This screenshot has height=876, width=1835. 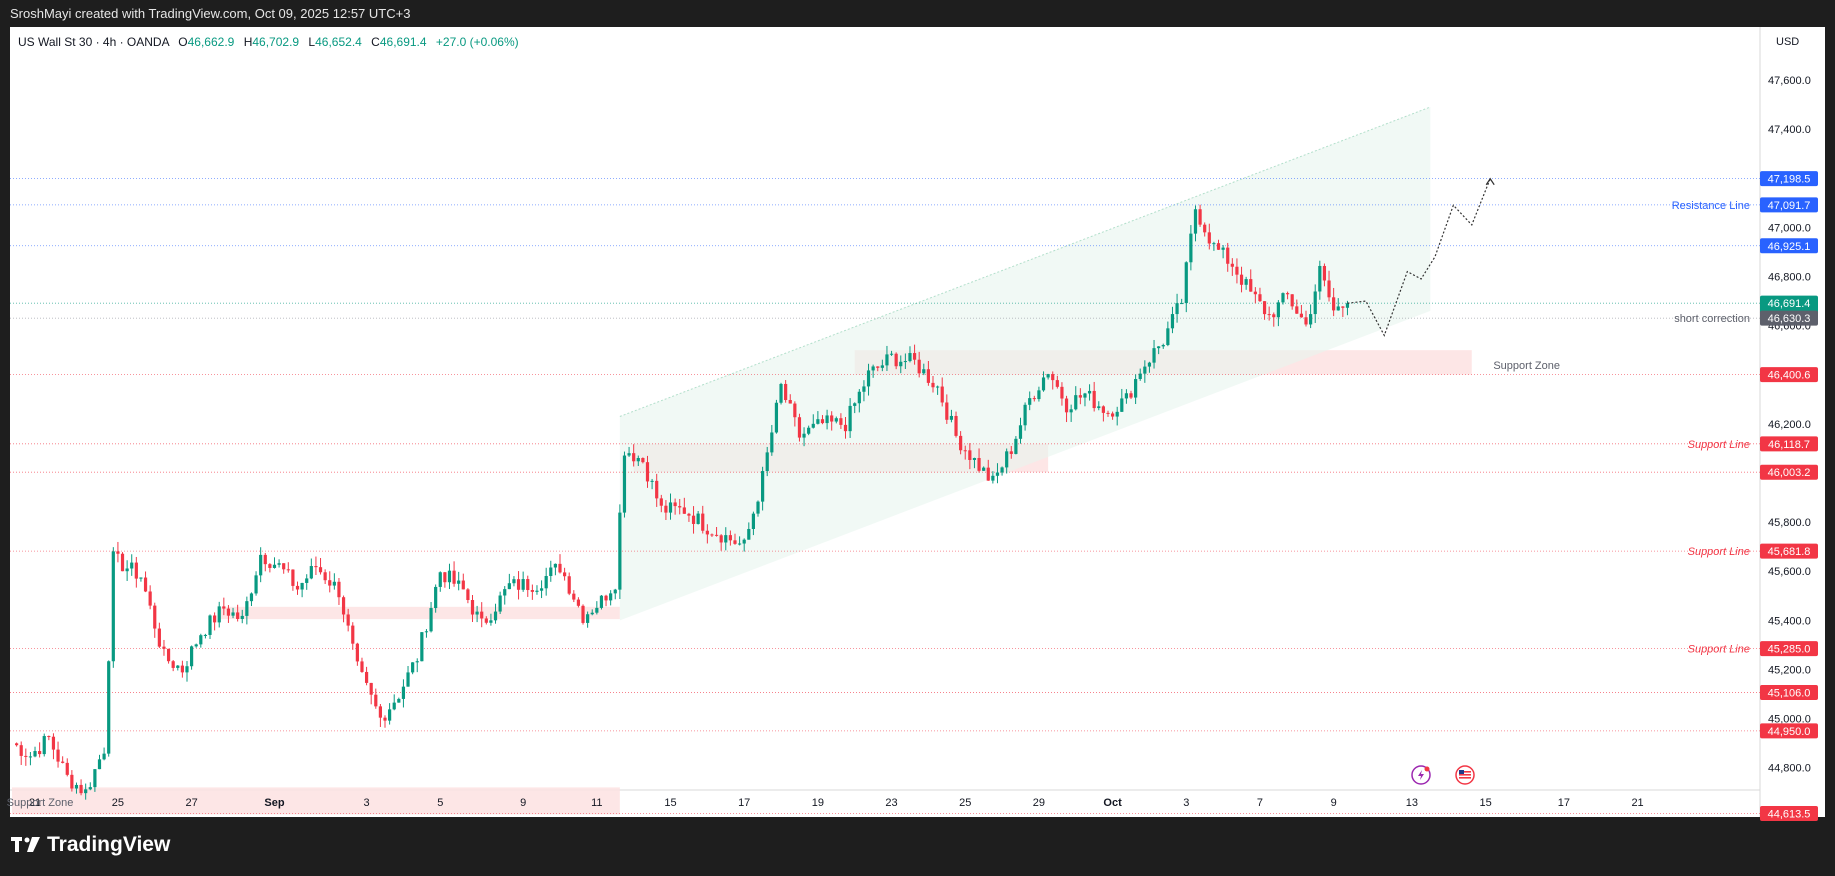 What do you see at coordinates (375, 42) in the screenshot?
I see `close-label: C` at bounding box center [375, 42].